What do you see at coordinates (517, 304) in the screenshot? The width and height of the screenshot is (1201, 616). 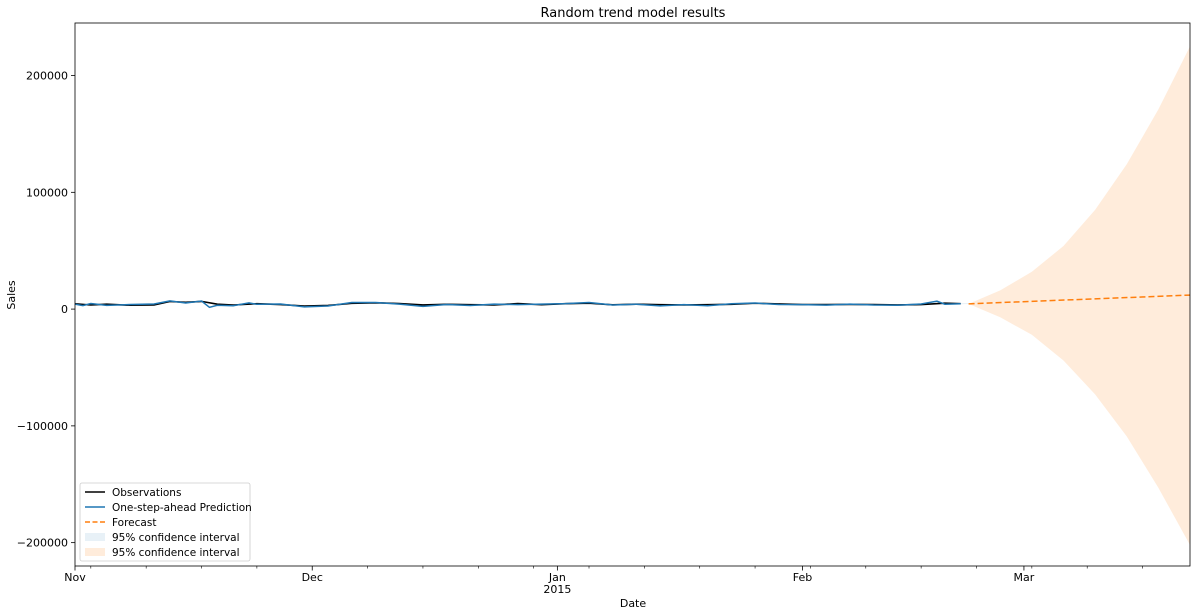 I see `series-line-one-step-ahead-prediction` at bounding box center [517, 304].